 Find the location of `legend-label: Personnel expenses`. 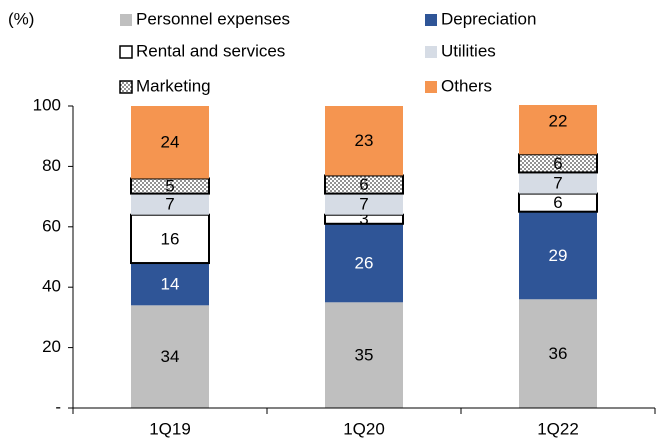

legend-label: Personnel expenses is located at coordinates (213, 18).